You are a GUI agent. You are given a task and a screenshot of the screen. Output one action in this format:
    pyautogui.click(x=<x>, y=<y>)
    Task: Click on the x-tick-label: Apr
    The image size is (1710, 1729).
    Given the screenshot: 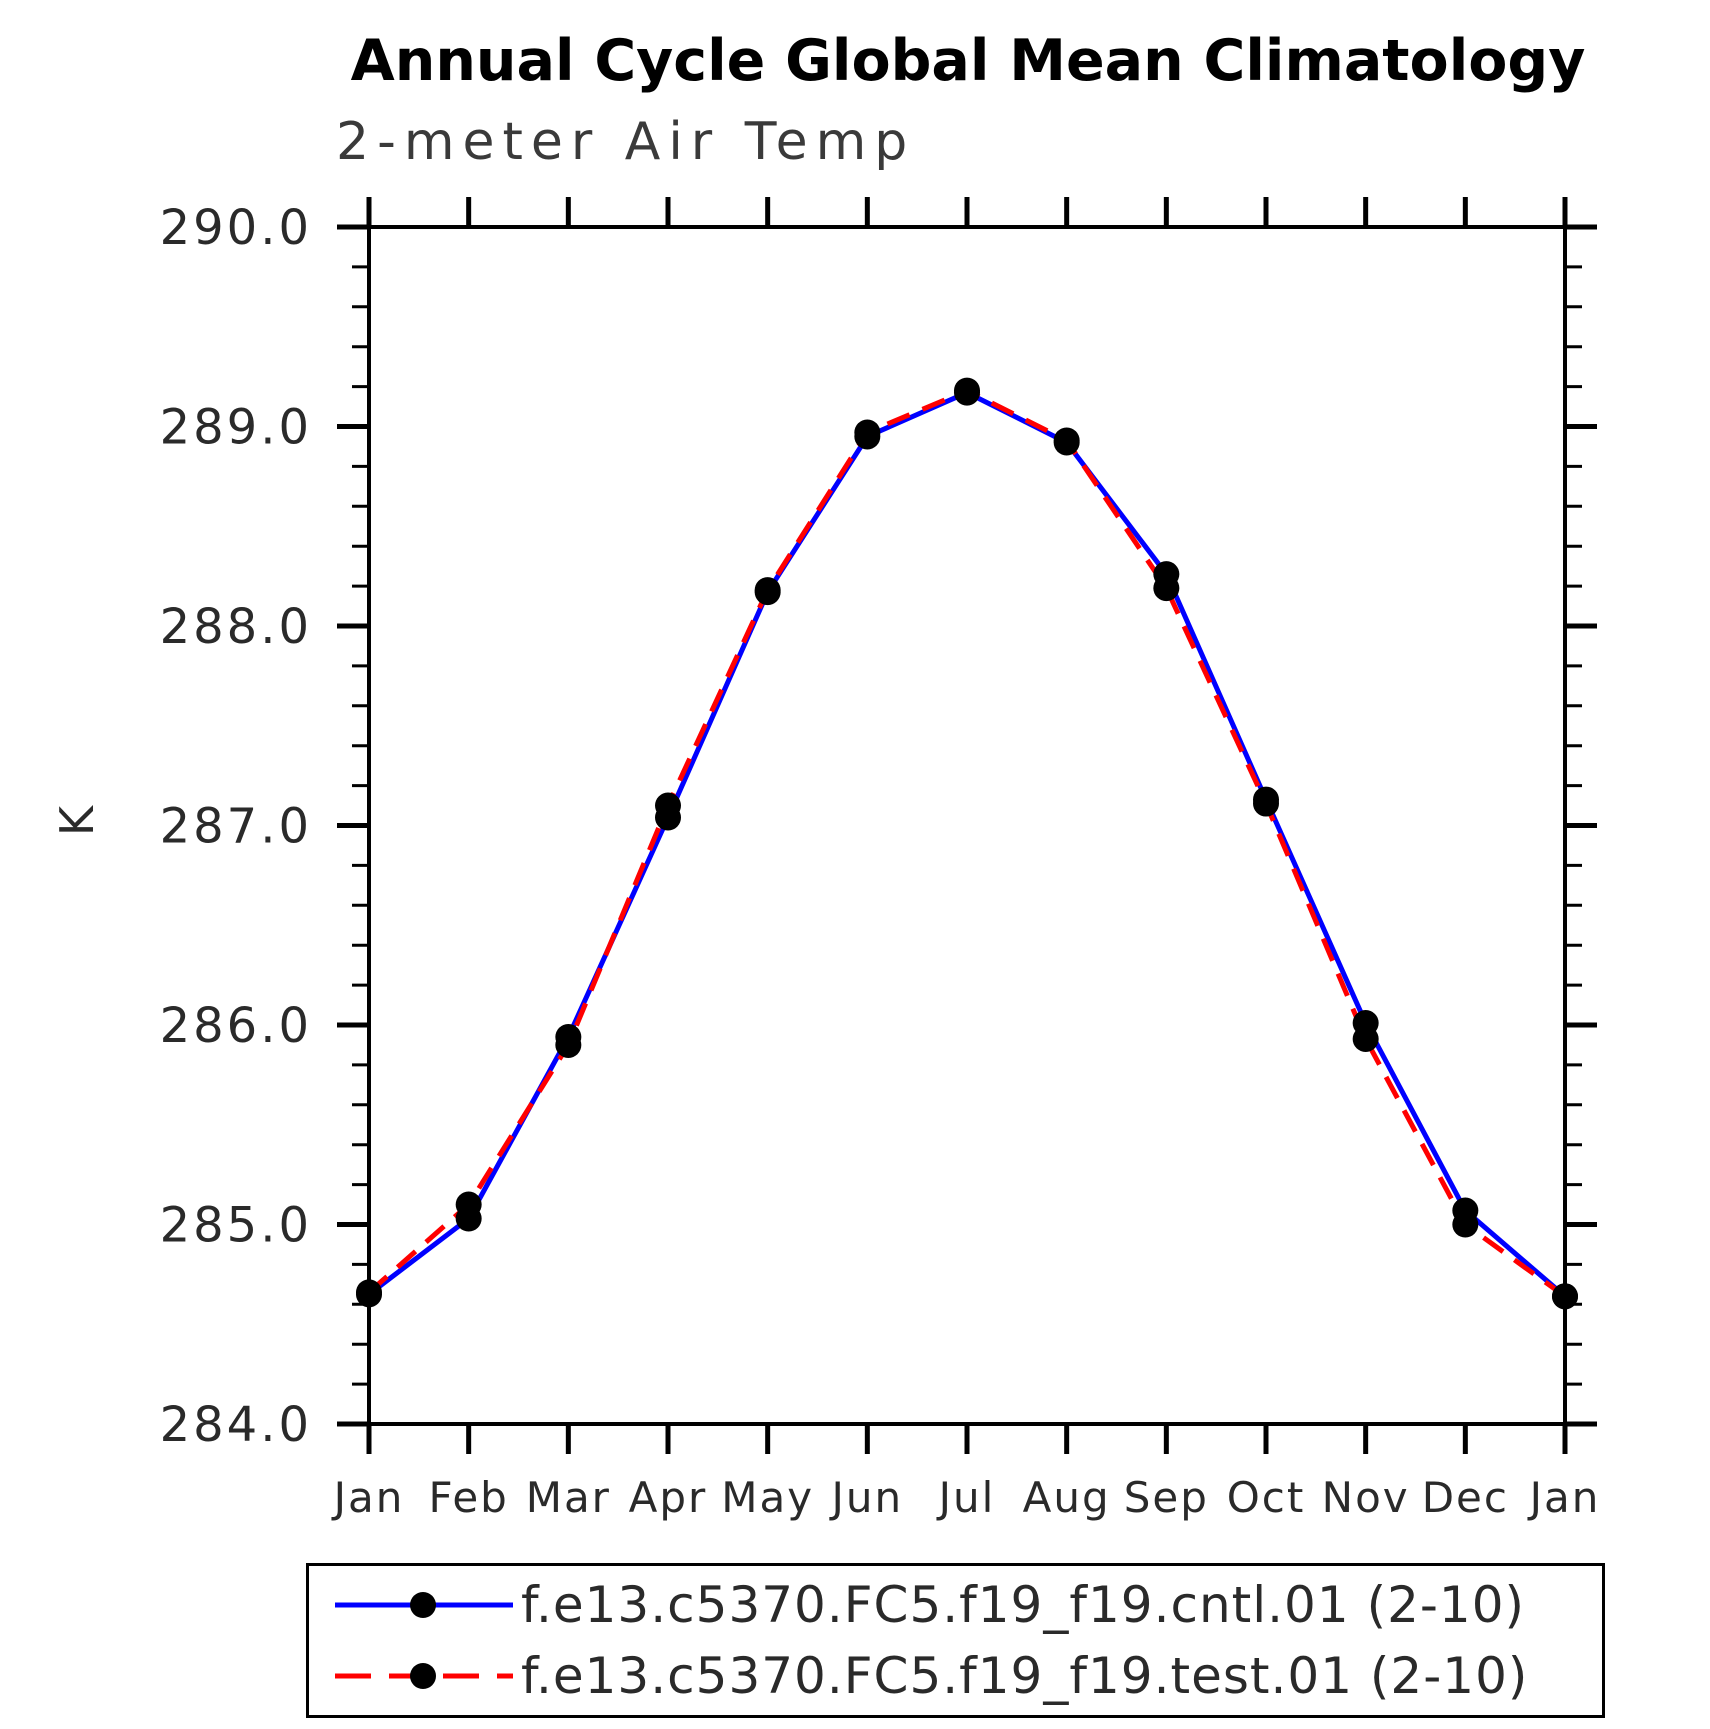 What is the action you would take?
    pyautogui.click(x=668, y=1497)
    